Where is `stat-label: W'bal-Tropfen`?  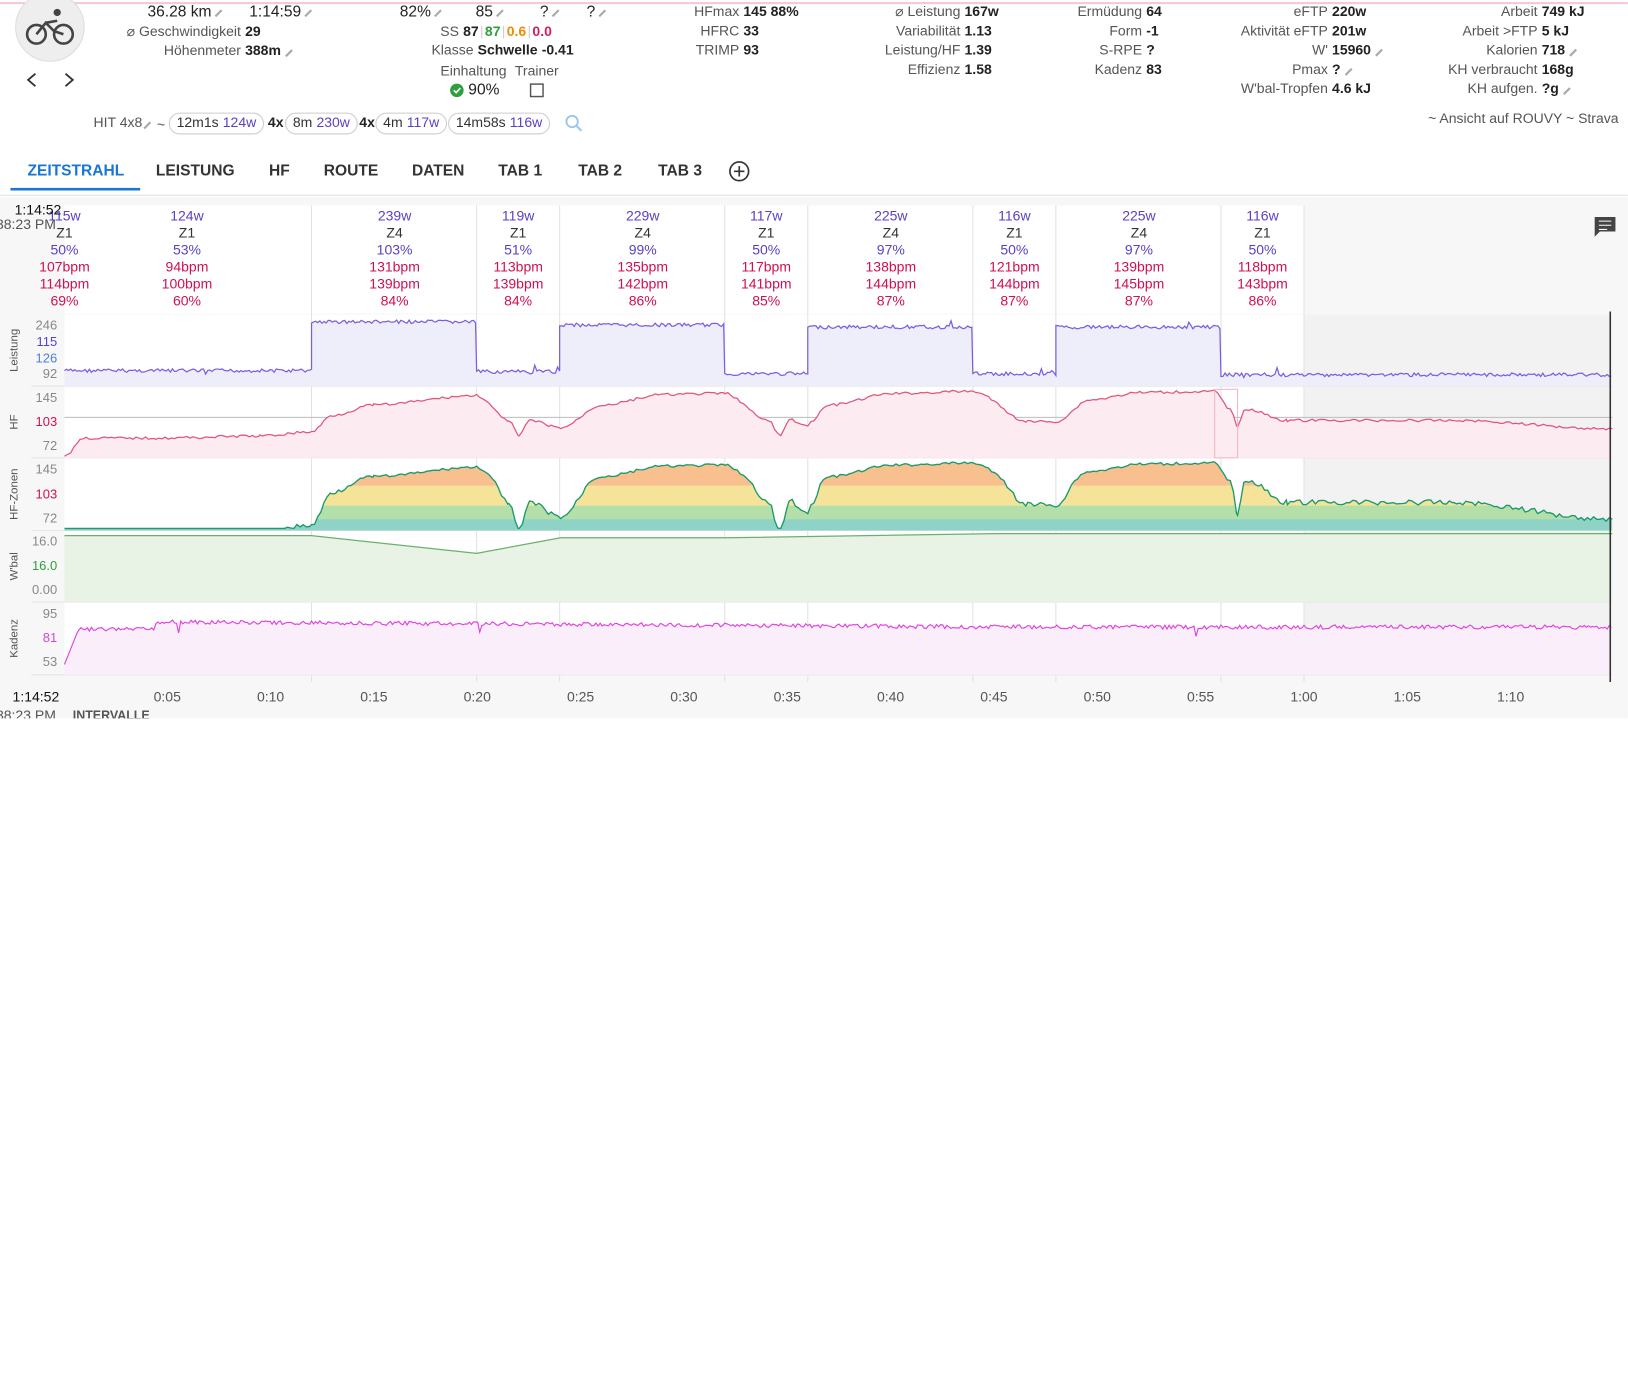
stat-label: W'bal-Tropfen is located at coordinates (1284, 88).